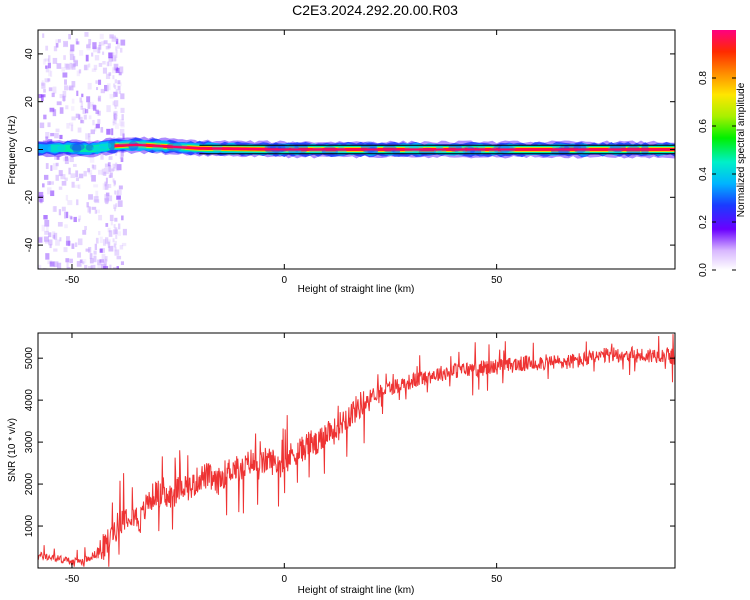  Describe the element at coordinates (349, 244) in the screenshot. I see `y-tick: -40` at that location.